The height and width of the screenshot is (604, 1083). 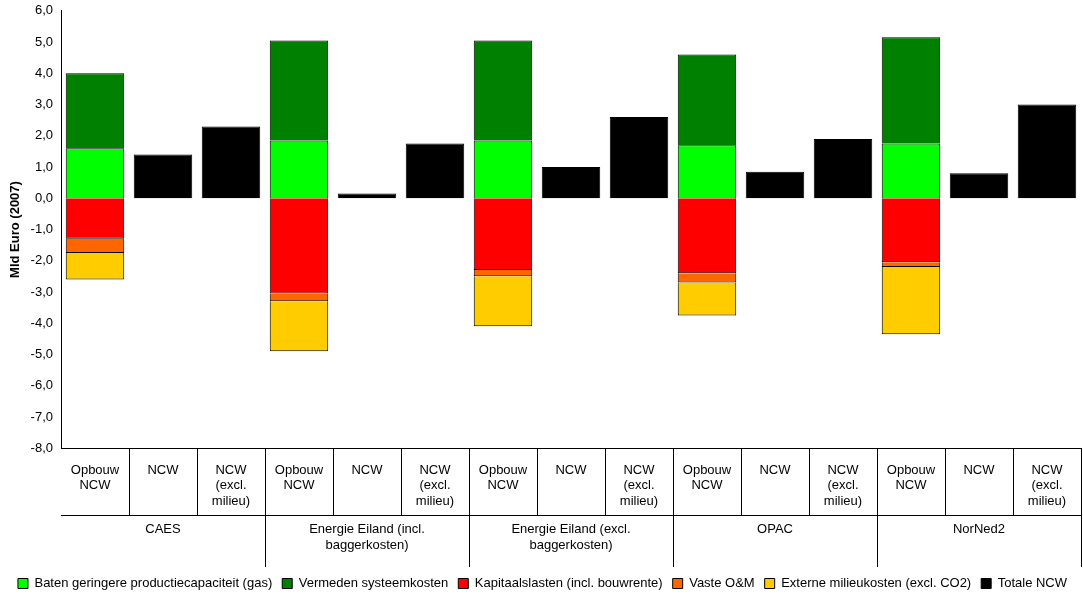 What do you see at coordinates (43, 41) in the screenshot?
I see `y-tick-label: 5,0` at bounding box center [43, 41].